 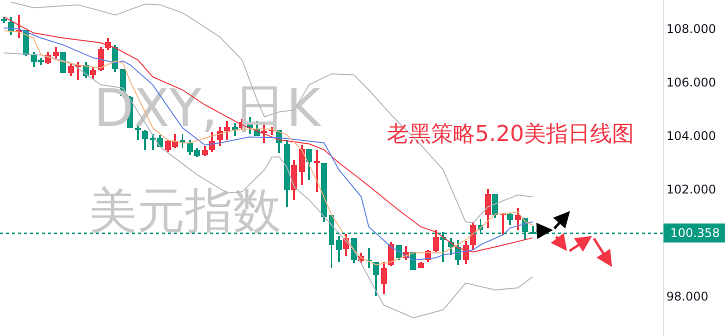 I want to click on y-tick-label: 108.000, so click(x=691, y=29).